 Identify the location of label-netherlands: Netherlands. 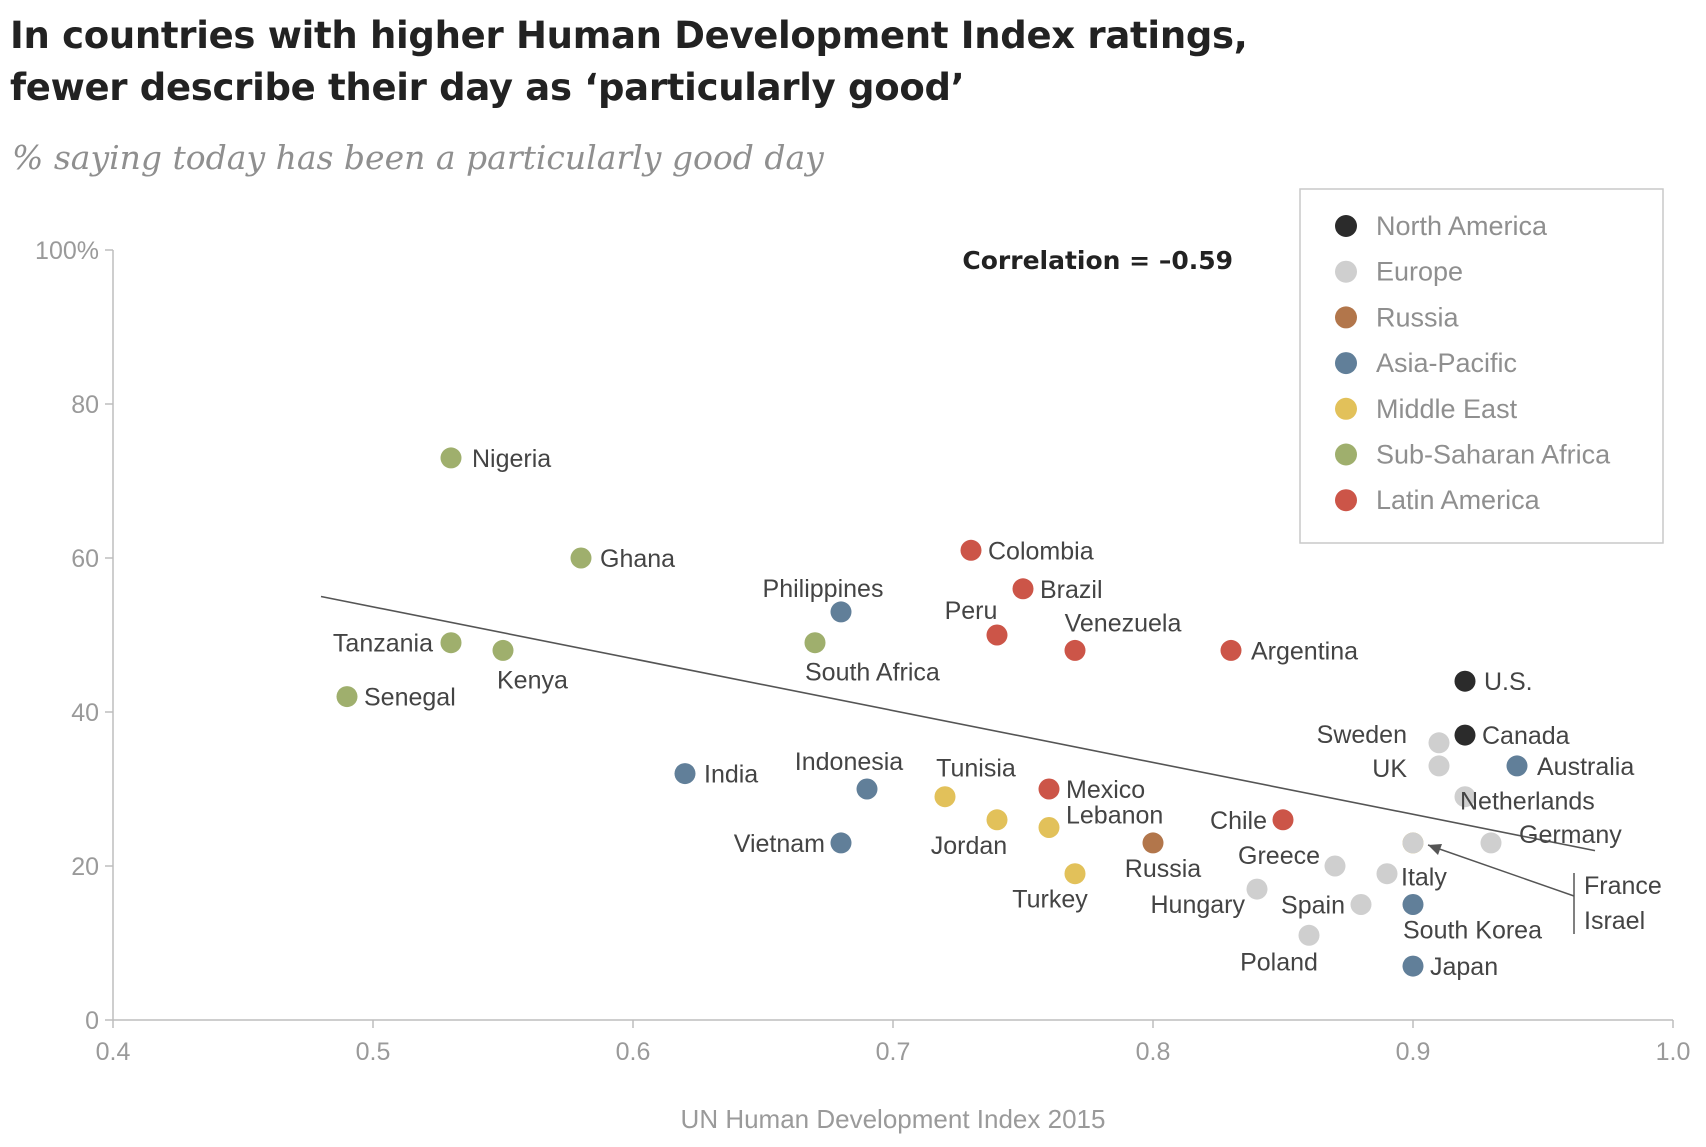
(1527, 802).